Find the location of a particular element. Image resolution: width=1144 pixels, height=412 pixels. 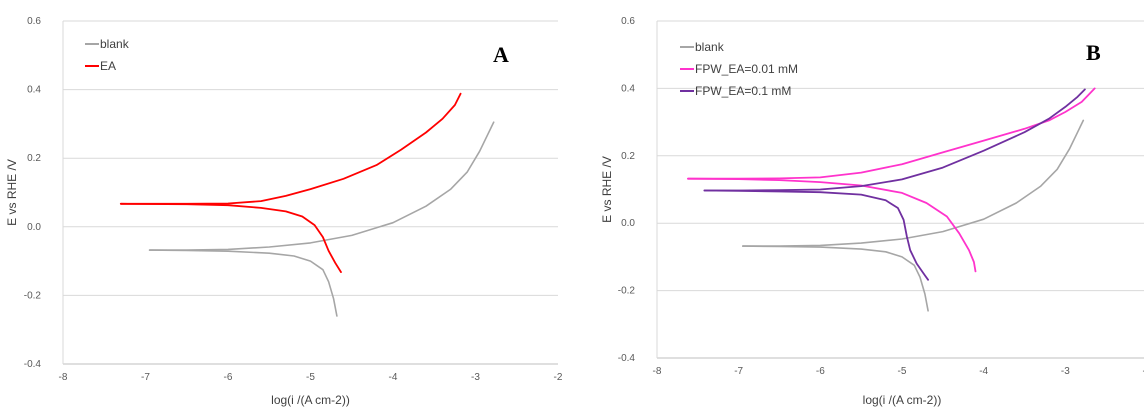

legend-label: FPW_EA=0.01 mM is located at coordinates (746, 69).